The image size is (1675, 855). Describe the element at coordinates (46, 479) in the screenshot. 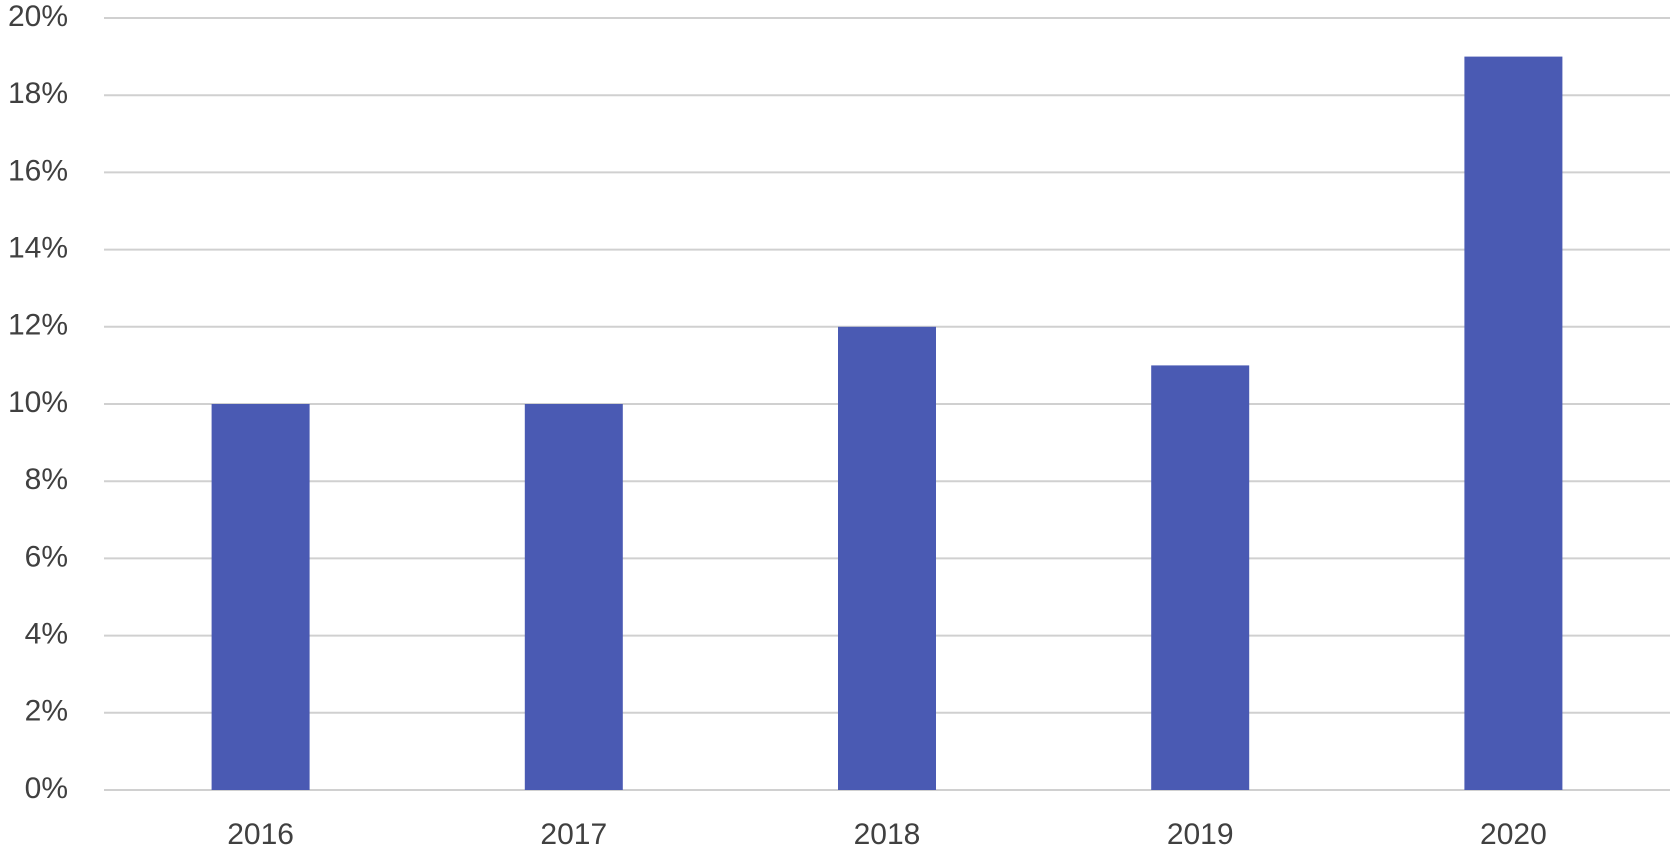

I see `y-tick-label: 8%` at that location.